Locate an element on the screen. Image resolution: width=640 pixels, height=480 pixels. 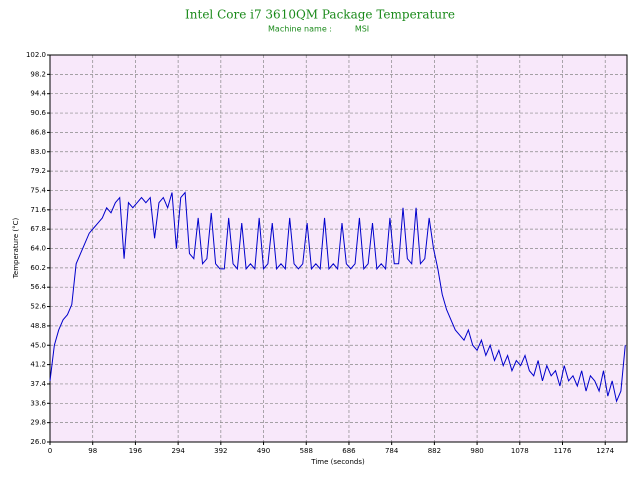
y-tick-label: 64.0 is located at coordinates (38, 249).